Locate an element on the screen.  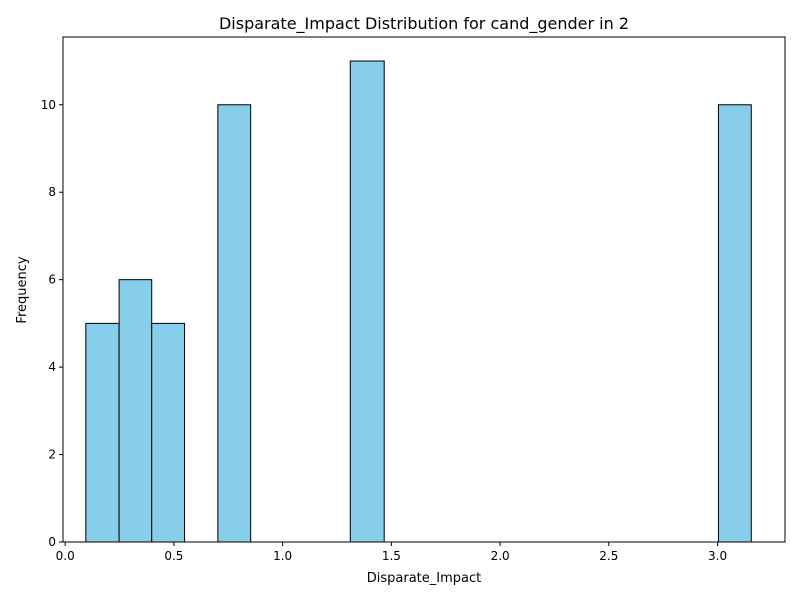
y-tick-label: 10 is located at coordinates (48, 105).